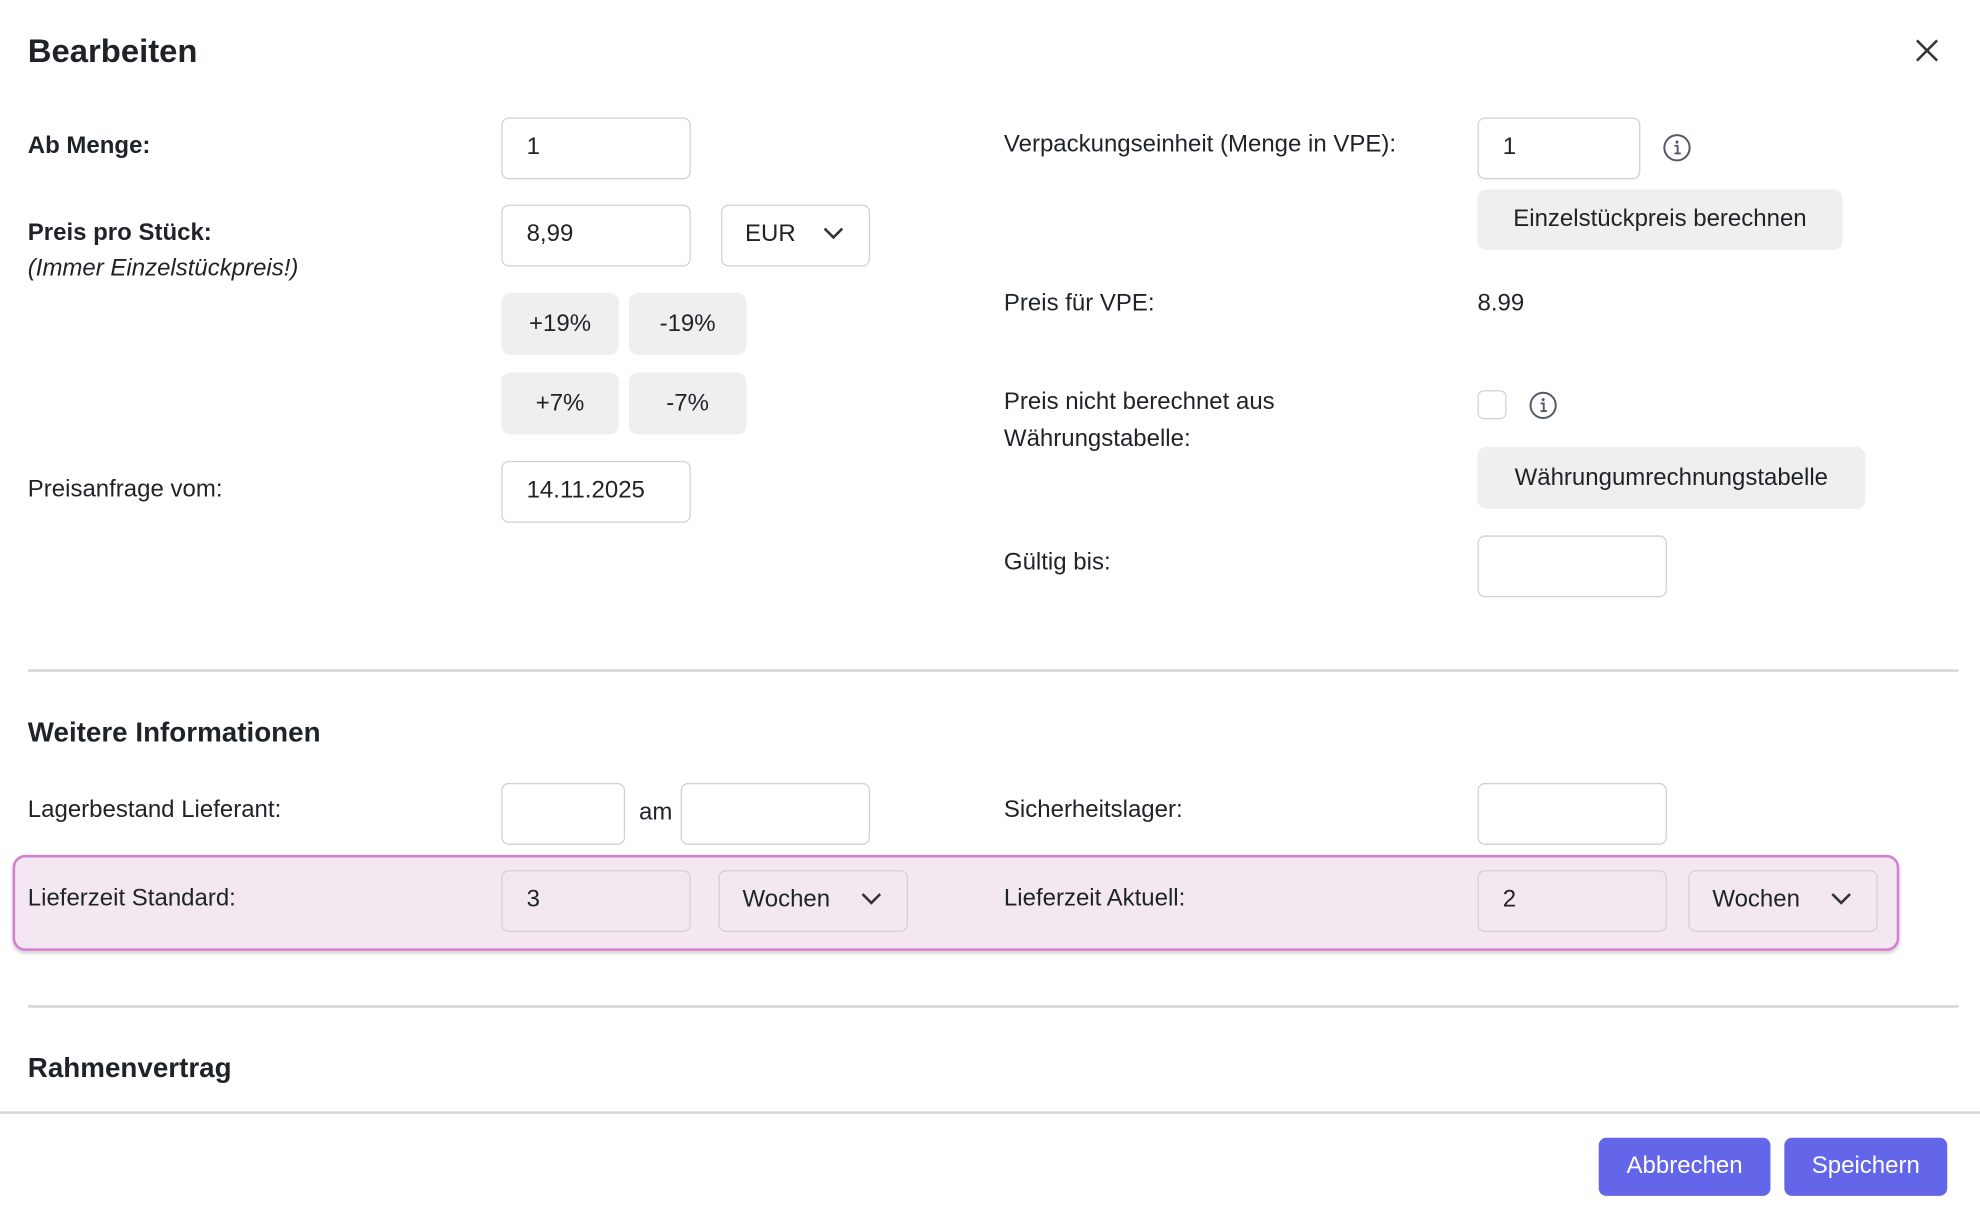 The image size is (1980, 1214). What do you see at coordinates (112, 50) in the screenshot?
I see `dialog-title: Bearbeiten` at bounding box center [112, 50].